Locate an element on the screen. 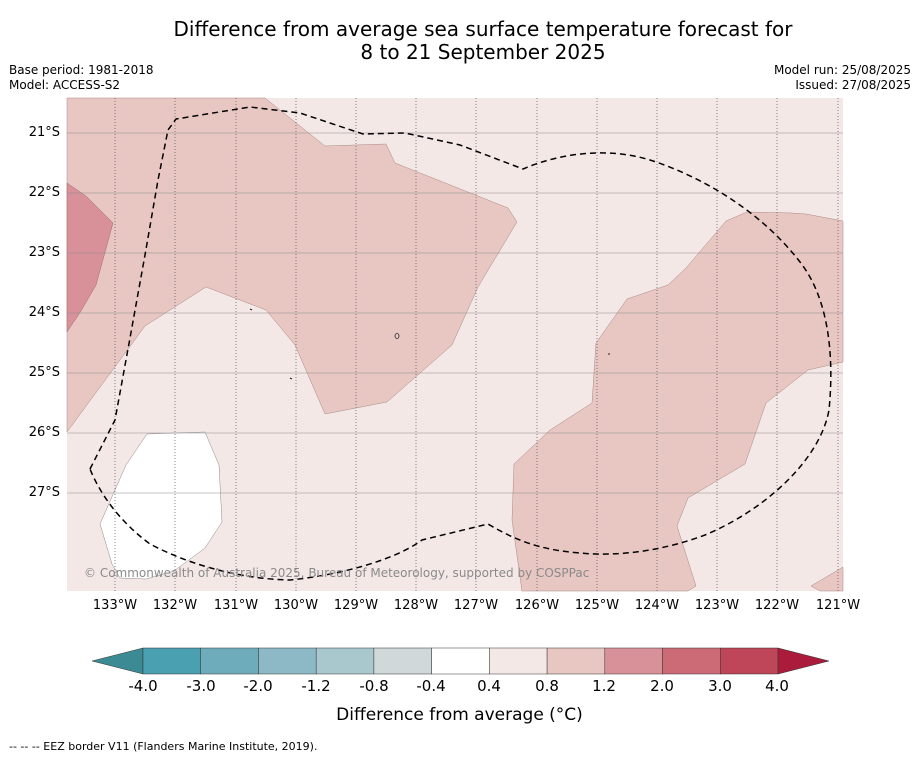 The height and width of the screenshot is (758, 919). metadata-left: Base period: 1981-2018 Model: ACCESS-S2 is located at coordinates (81, 78).